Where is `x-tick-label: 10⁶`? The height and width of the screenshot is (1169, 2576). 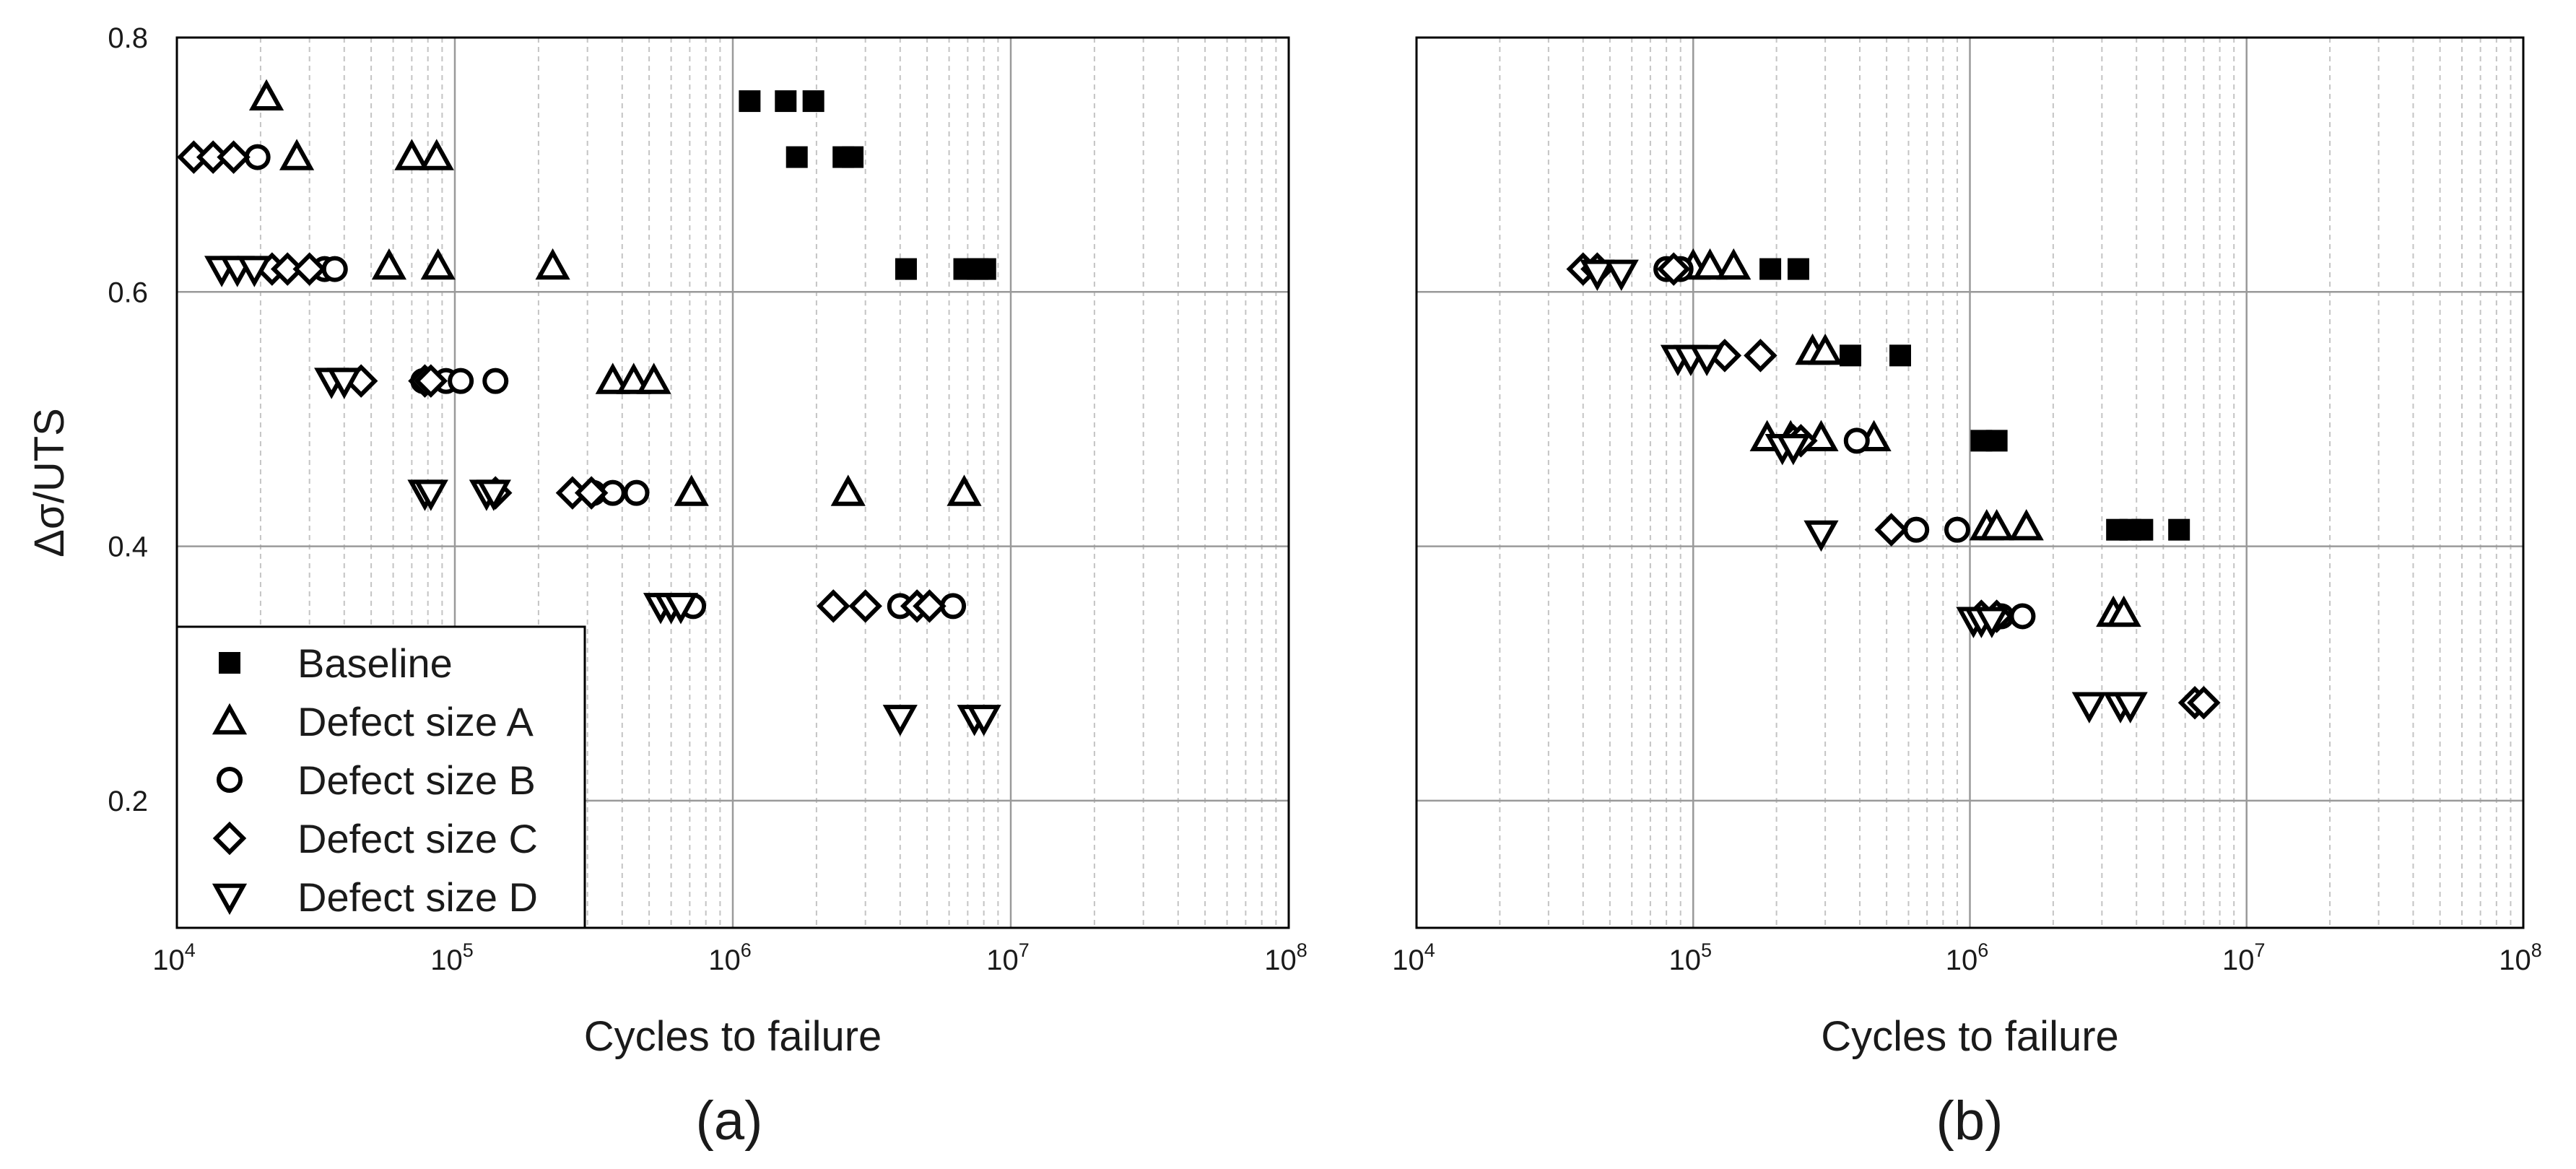 x-tick-label: 10⁶ is located at coordinates (730, 958).